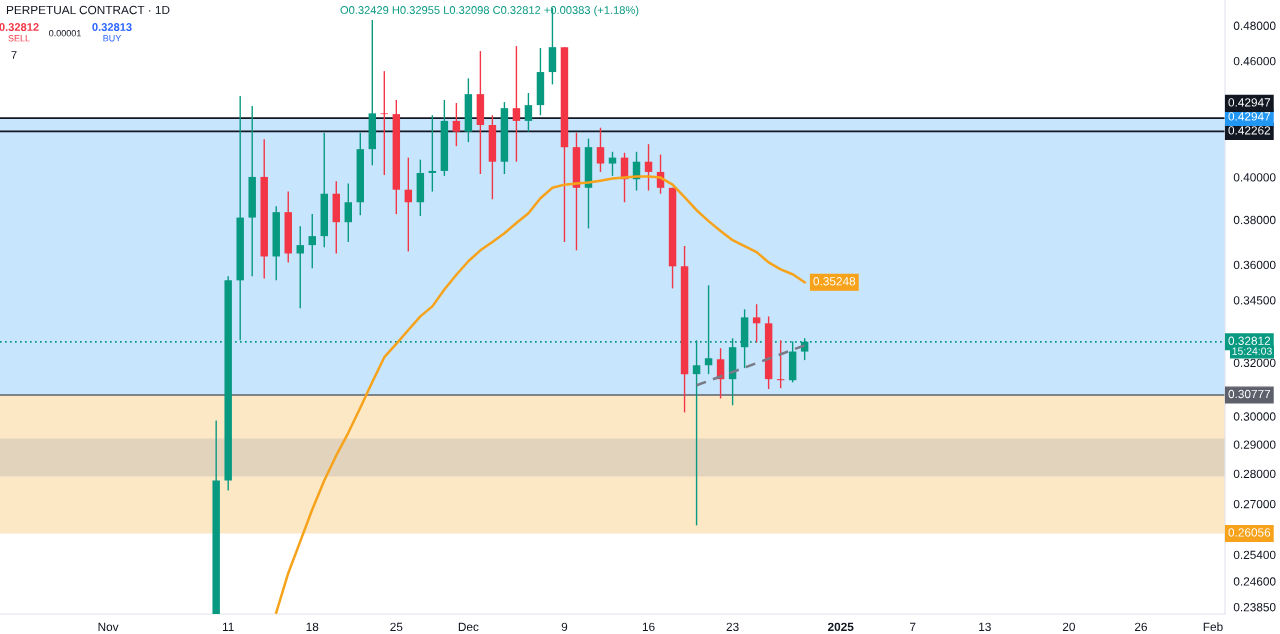 This screenshot has height=634, width=1280. Describe the element at coordinates (1254, 265) in the screenshot. I see `y-tick-label: 0.36000` at that location.